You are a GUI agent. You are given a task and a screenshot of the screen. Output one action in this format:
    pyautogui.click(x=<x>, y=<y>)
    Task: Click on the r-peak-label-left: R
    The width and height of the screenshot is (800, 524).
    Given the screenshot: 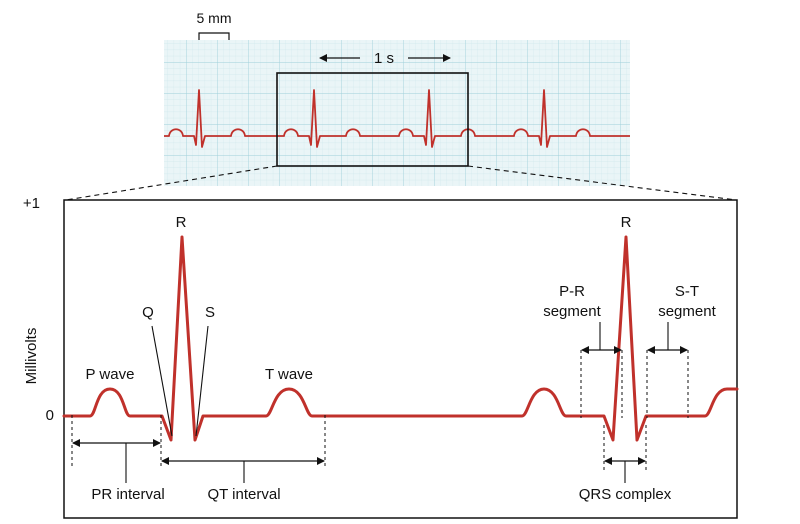 What is the action you would take?
    pyautogui.click(x=181, y=222)
    